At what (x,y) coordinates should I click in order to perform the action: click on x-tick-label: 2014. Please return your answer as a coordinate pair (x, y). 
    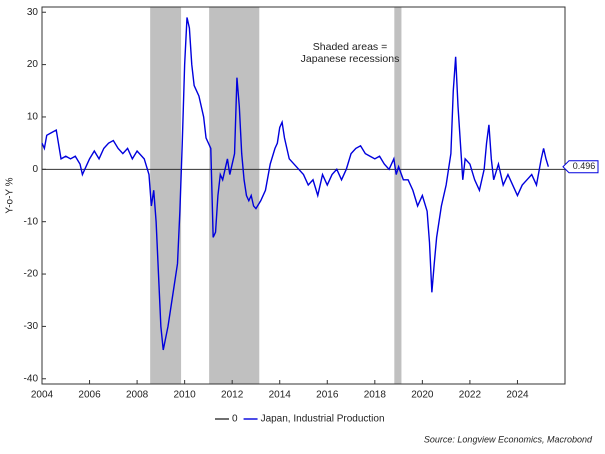
    Looking at the image, I should click on (280, 395).